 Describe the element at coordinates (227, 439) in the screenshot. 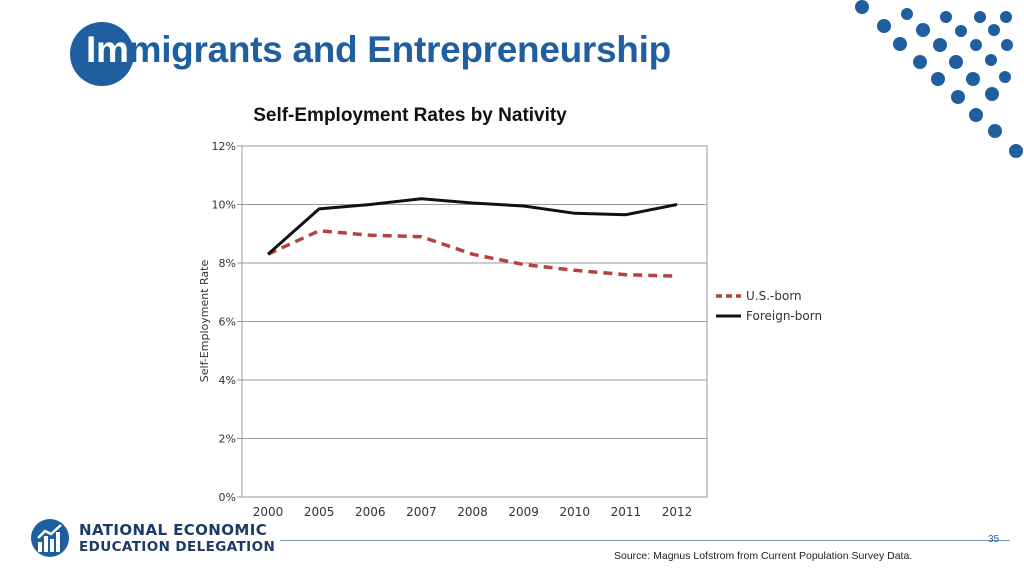

I see `y-tick-label: 2%` at that location.